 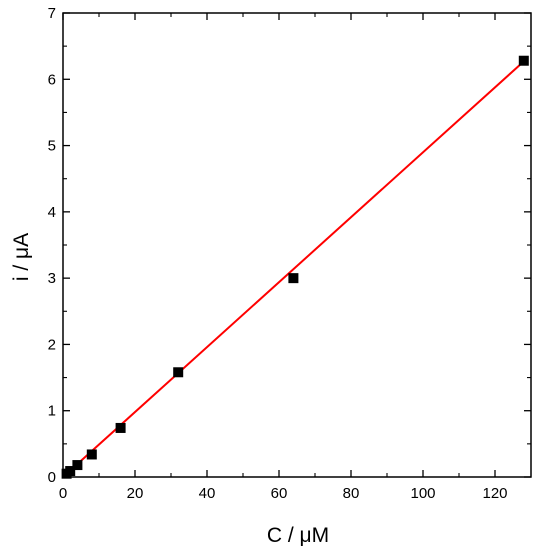 I want to click on x-tick-label: 0, so click(x=63, y=493).